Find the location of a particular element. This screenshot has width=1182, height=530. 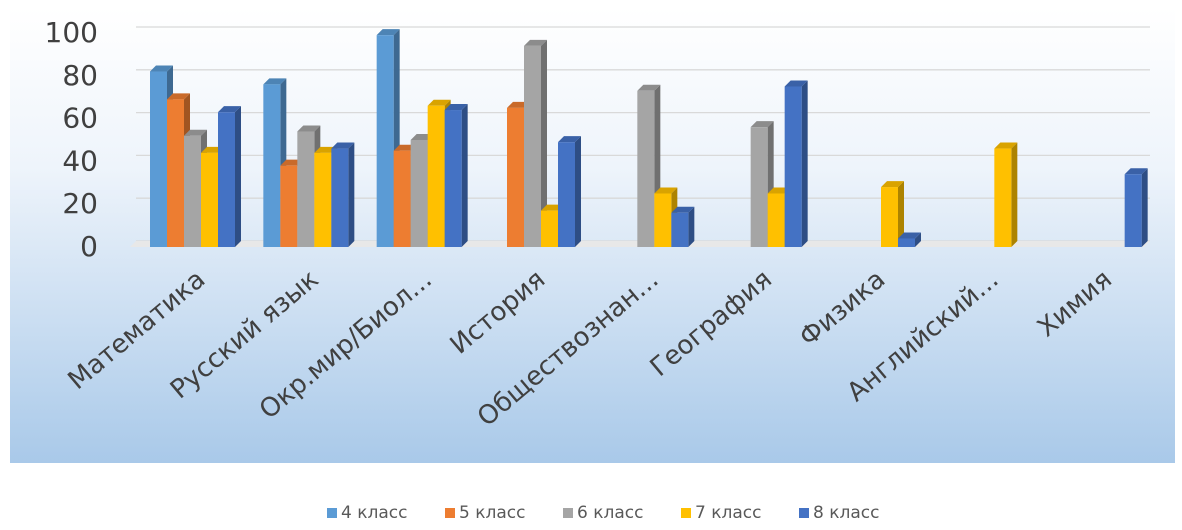

legend-item: 5 класс is located at coordinates (485, 513).